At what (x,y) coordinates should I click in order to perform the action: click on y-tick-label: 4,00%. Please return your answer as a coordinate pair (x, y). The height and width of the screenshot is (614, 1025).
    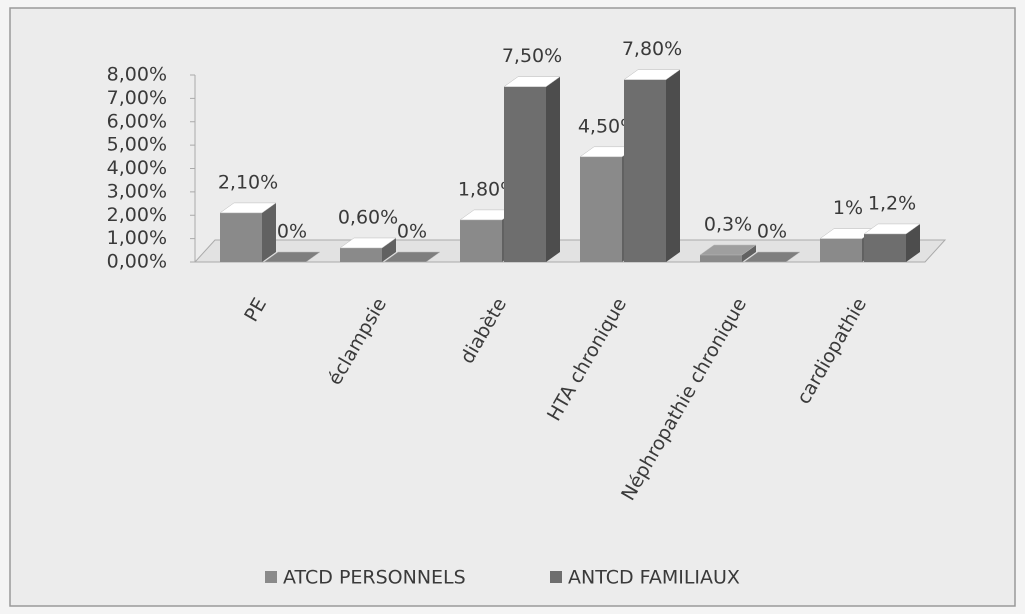
    Looking at the image, I should click on (137, 168).